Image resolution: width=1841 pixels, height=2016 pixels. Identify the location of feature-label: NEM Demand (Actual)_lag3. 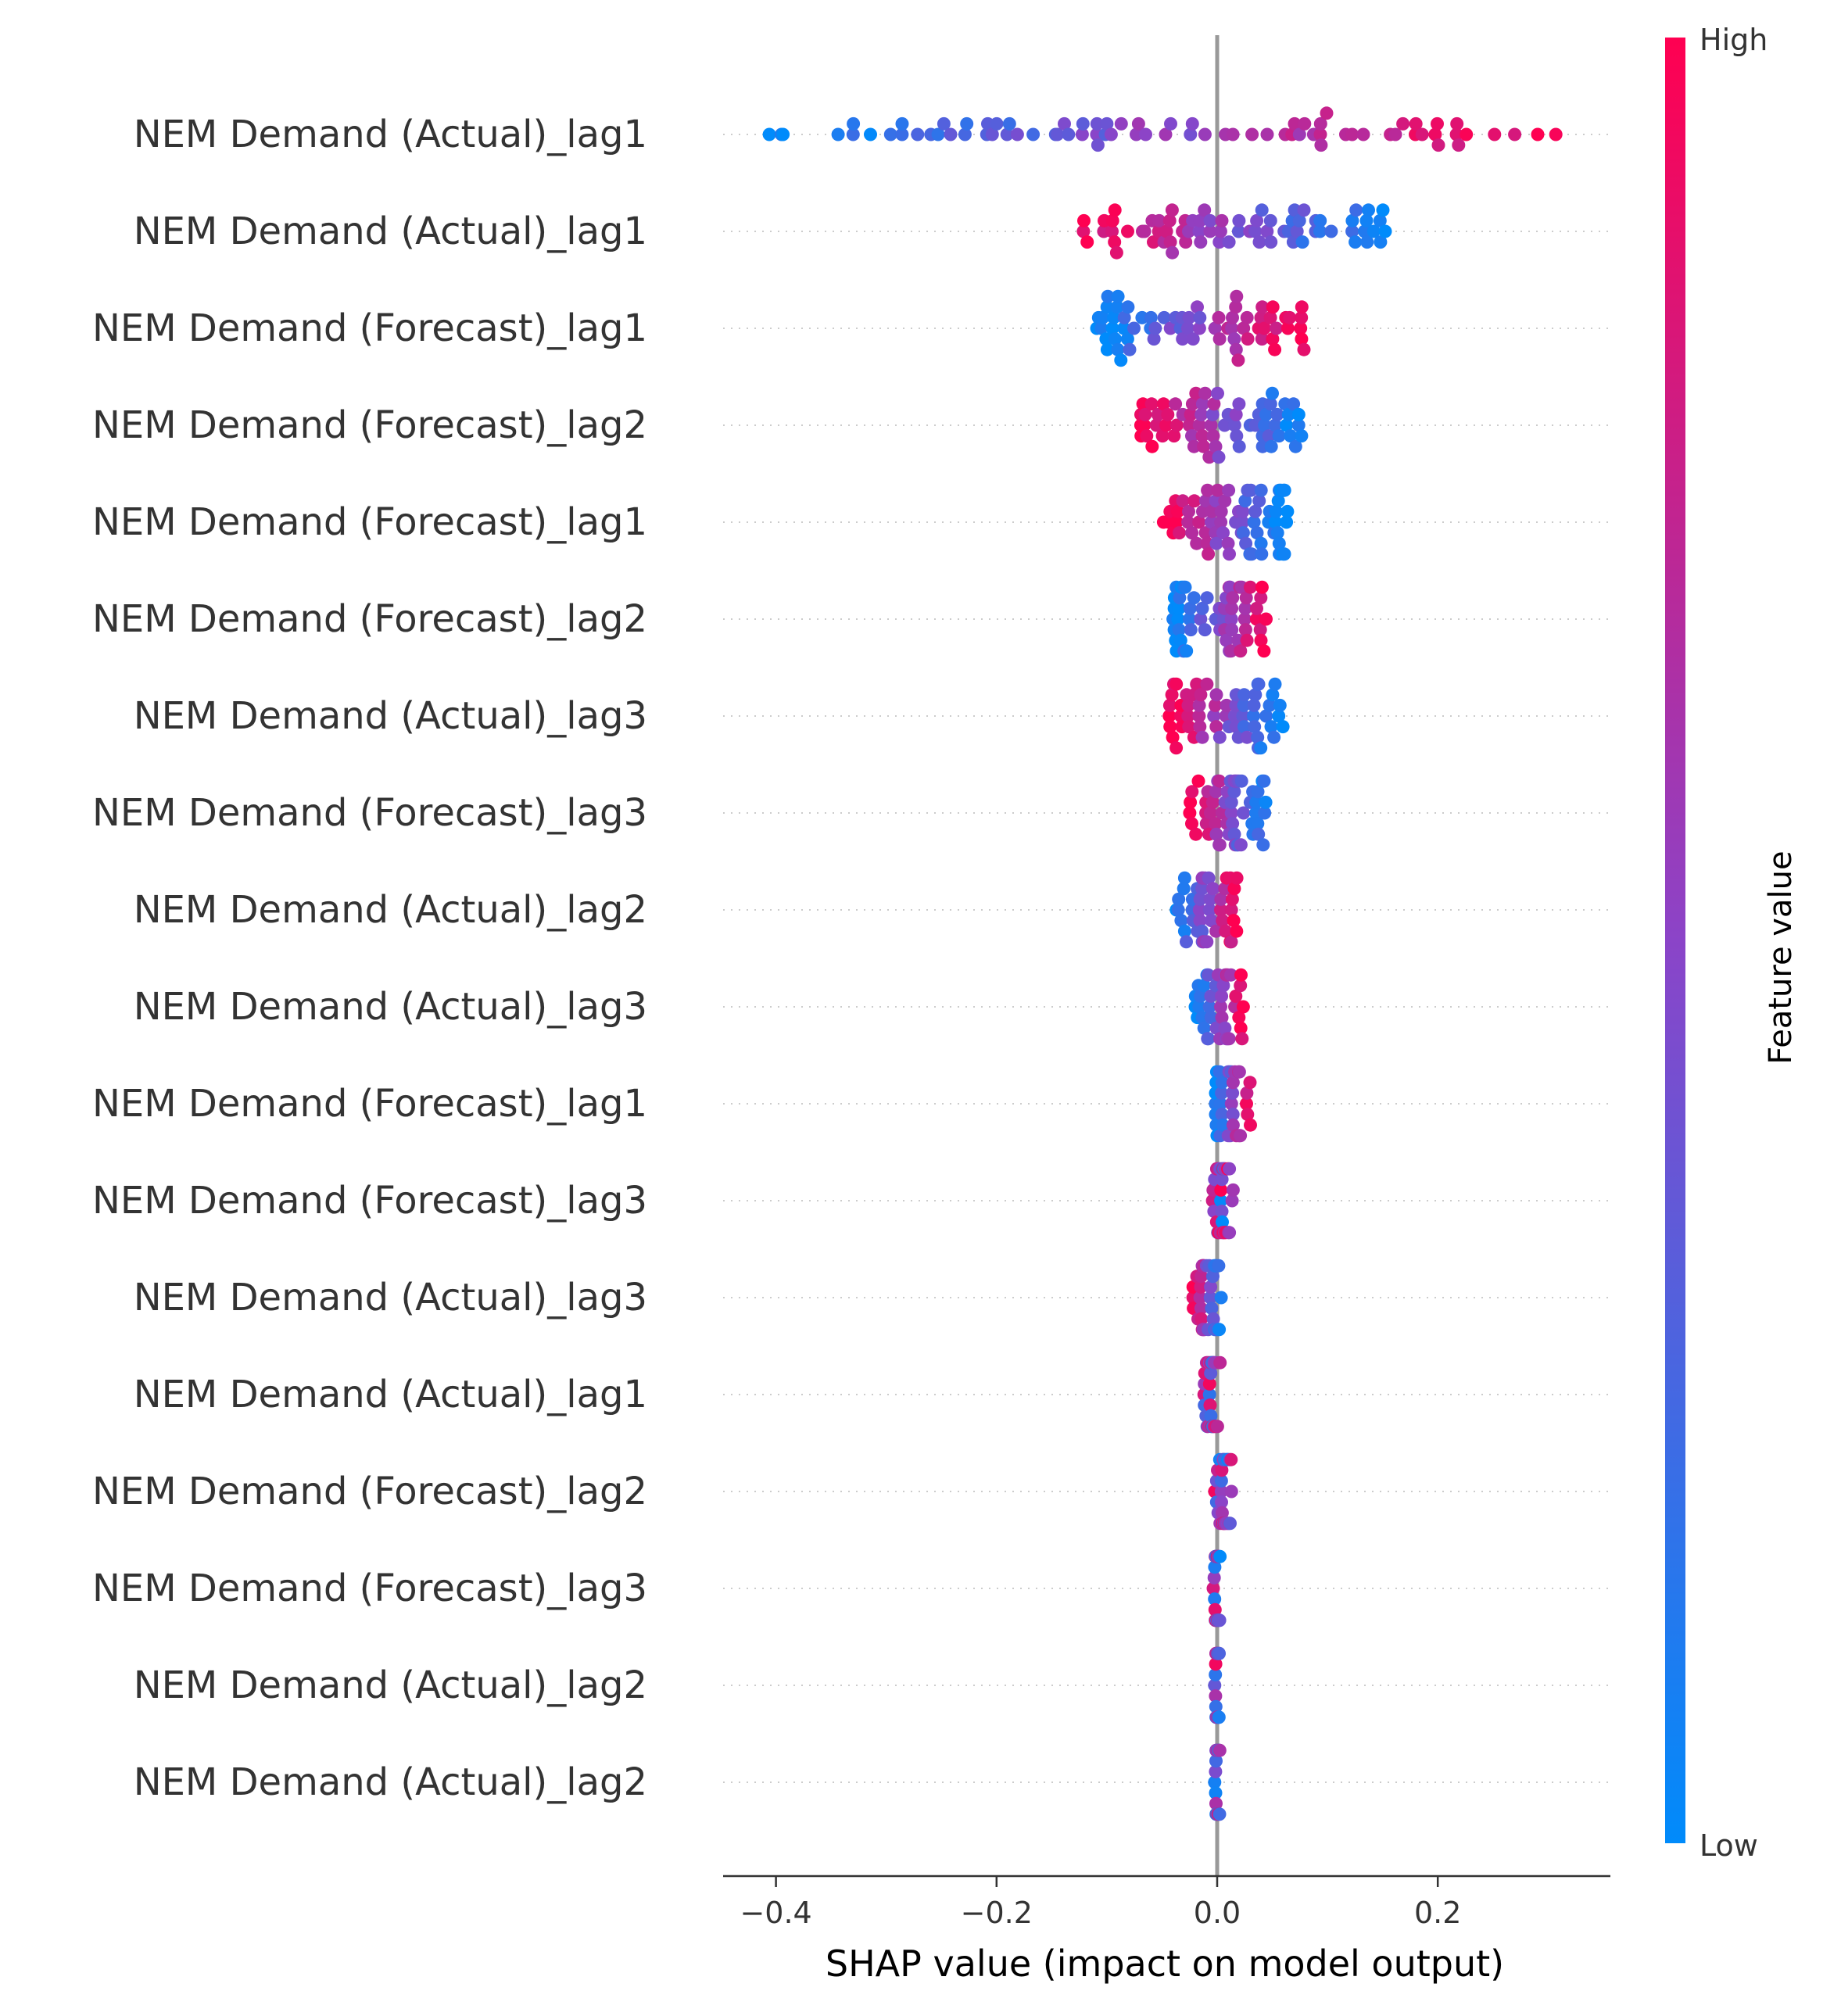
(391, 716).